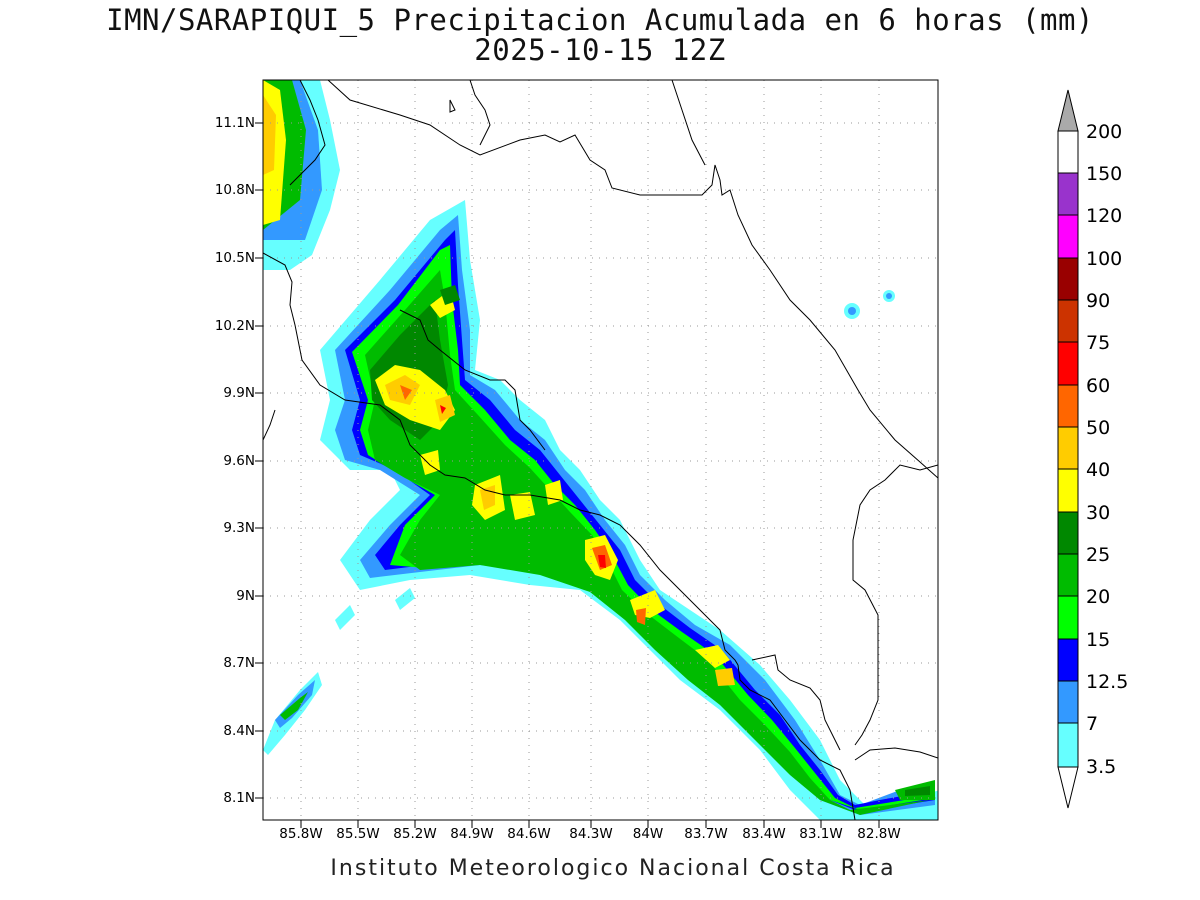  I want to click on lon-tick-label: 84.6W, so click(529, 834).